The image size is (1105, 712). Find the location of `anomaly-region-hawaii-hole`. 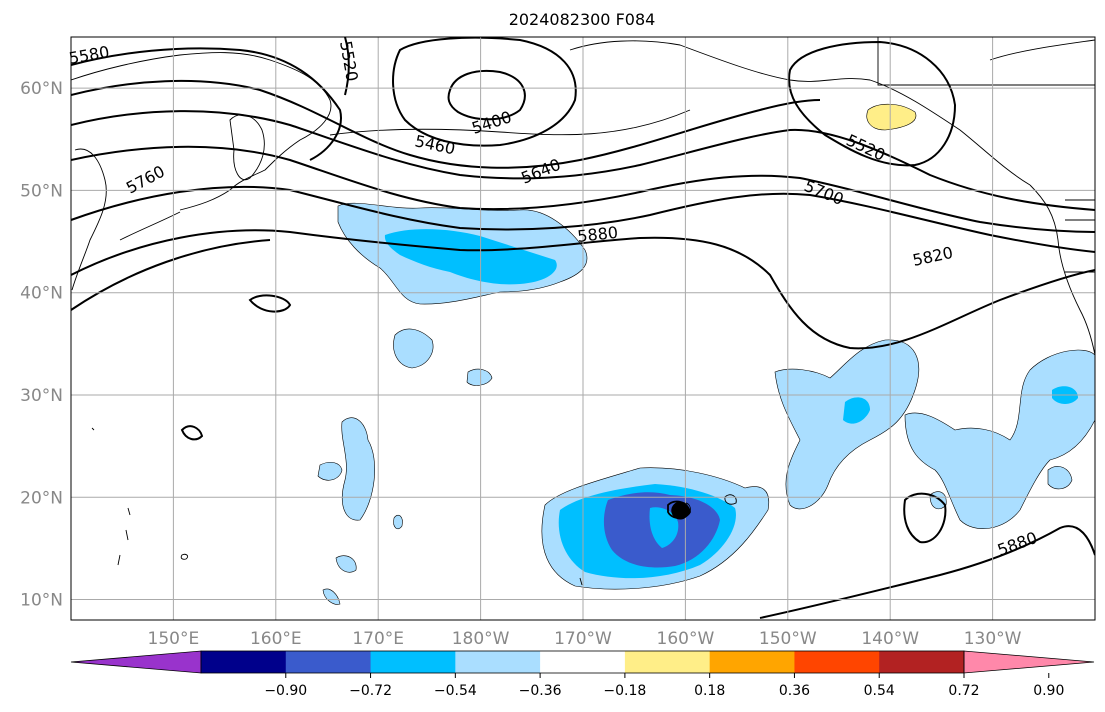

anomaly-region-hawaii-hole is located at coordinates (664, 527).